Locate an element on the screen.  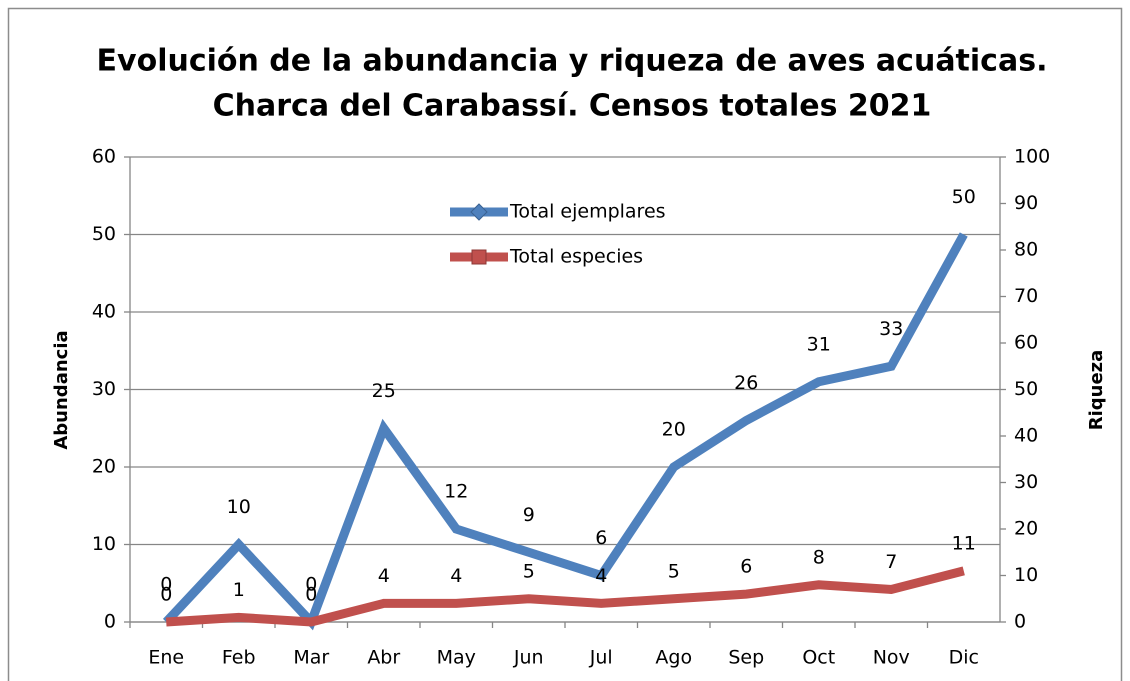
x-tick-label: Jun is located at coordinates (528, 658).